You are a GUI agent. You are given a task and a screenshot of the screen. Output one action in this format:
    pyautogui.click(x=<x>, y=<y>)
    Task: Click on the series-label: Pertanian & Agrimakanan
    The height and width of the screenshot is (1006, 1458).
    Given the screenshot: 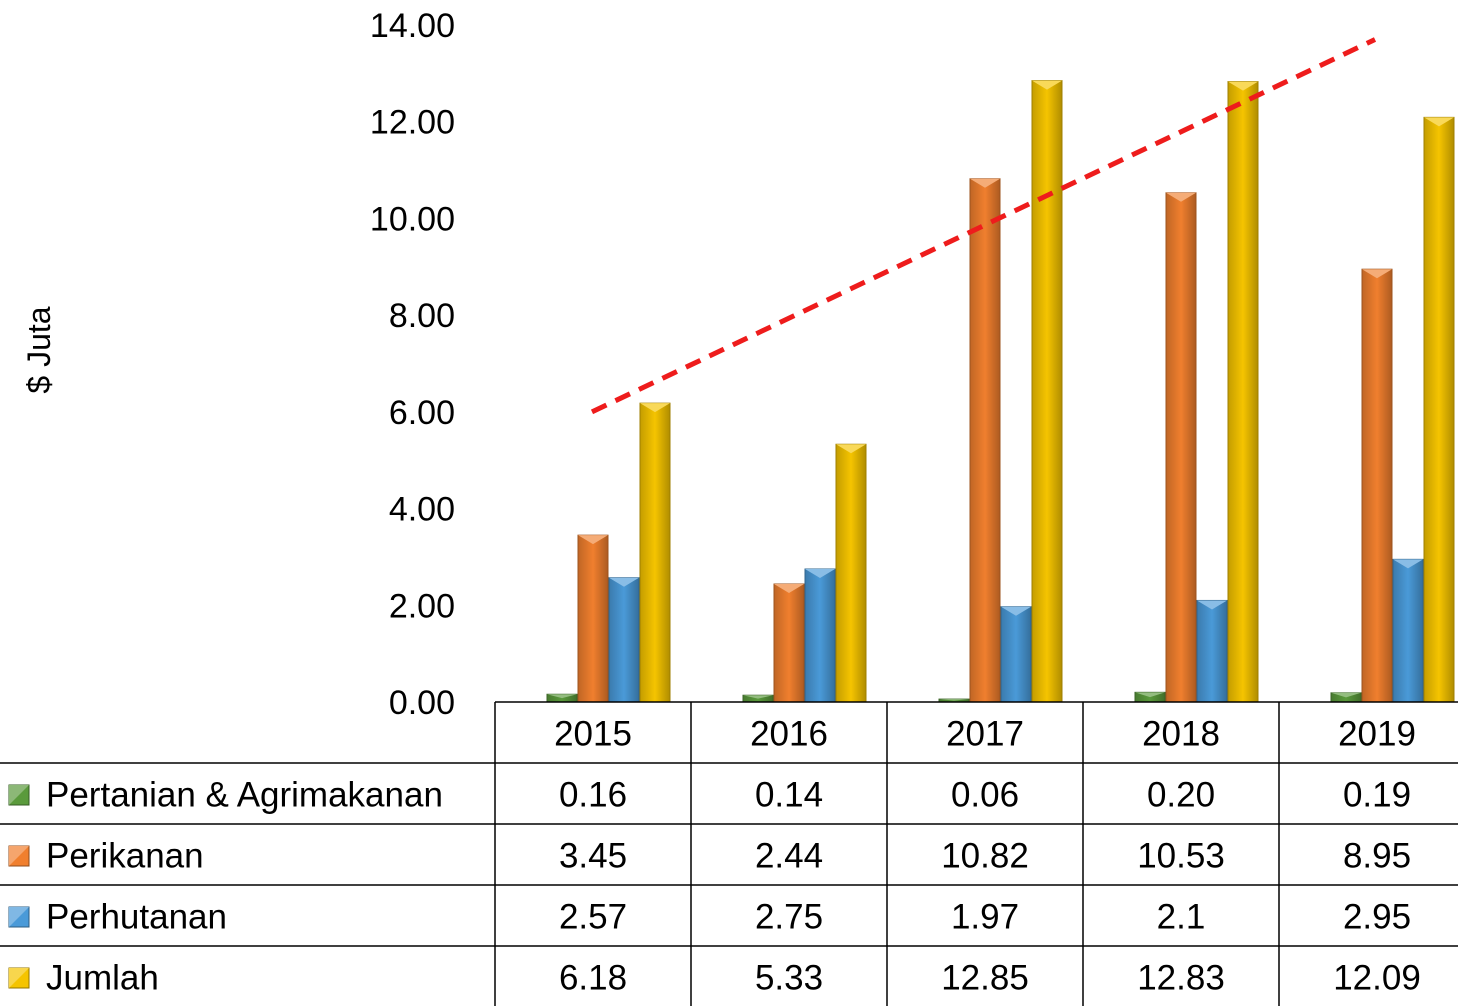 What is the action you would take?
    pyautogui.click(x=244, y=795)
    